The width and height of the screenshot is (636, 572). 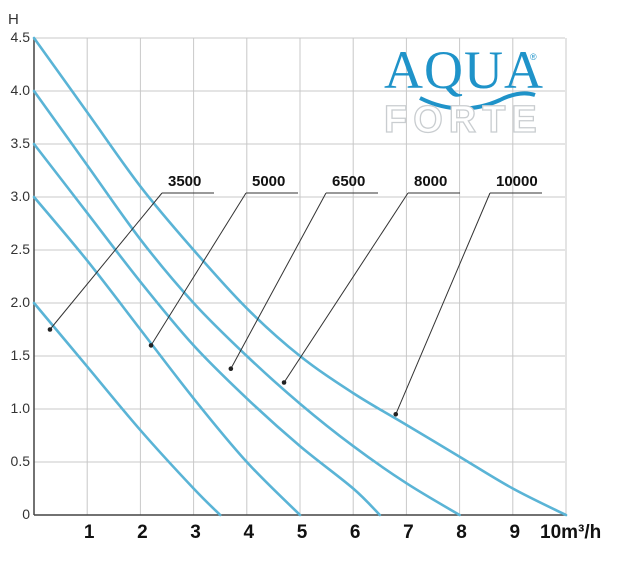 I want to click on y-tick-label: 1.5, so click(x=21, y=355).